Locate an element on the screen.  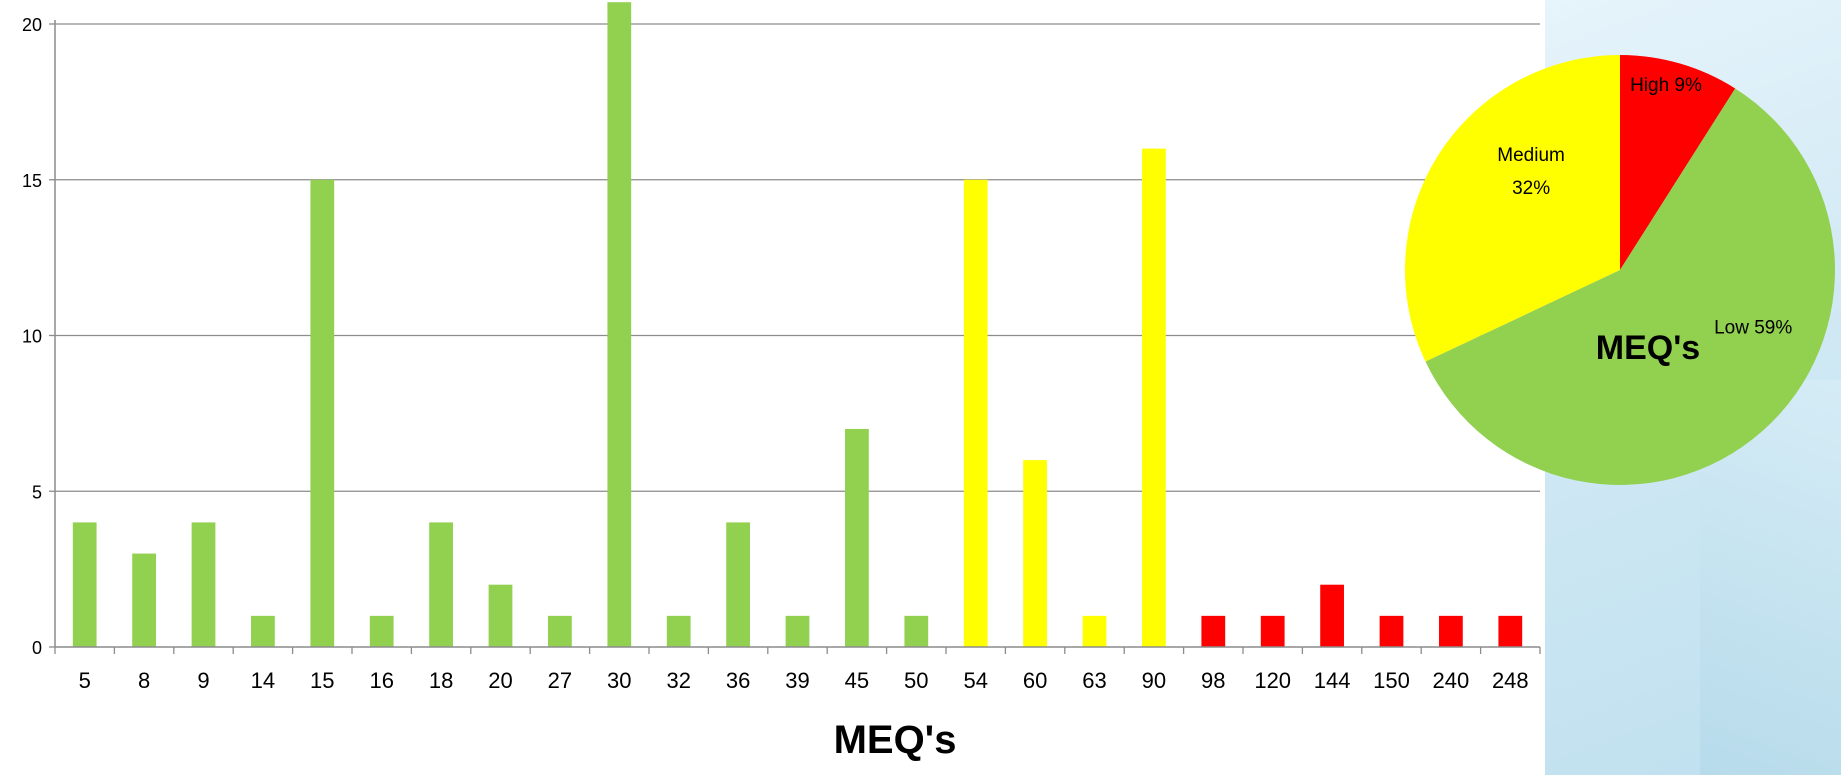
y-tick-label: 10 is located at coordinates (32, 337).